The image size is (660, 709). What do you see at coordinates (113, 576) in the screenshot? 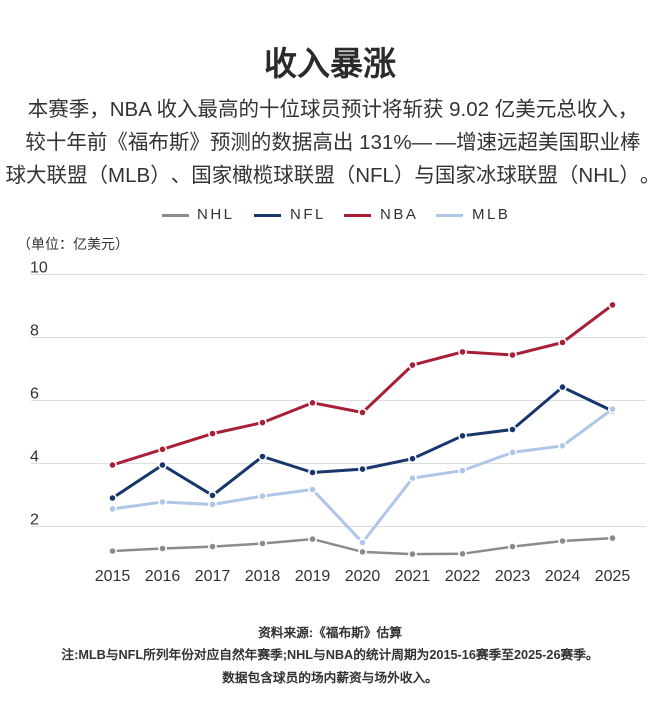
I see `svg-text: 2015` at bounding box center [113, 576].